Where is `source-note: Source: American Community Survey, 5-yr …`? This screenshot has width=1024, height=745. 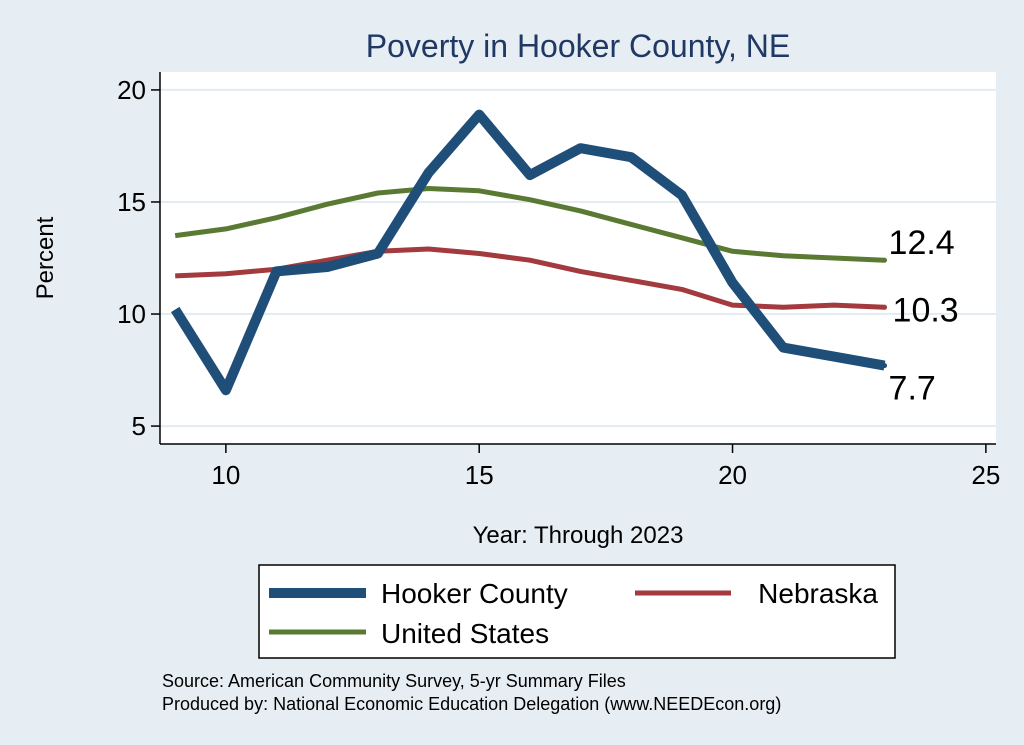 source-note: Source: American Community Survey, 5-yr … is located at coordinates (394, 681).